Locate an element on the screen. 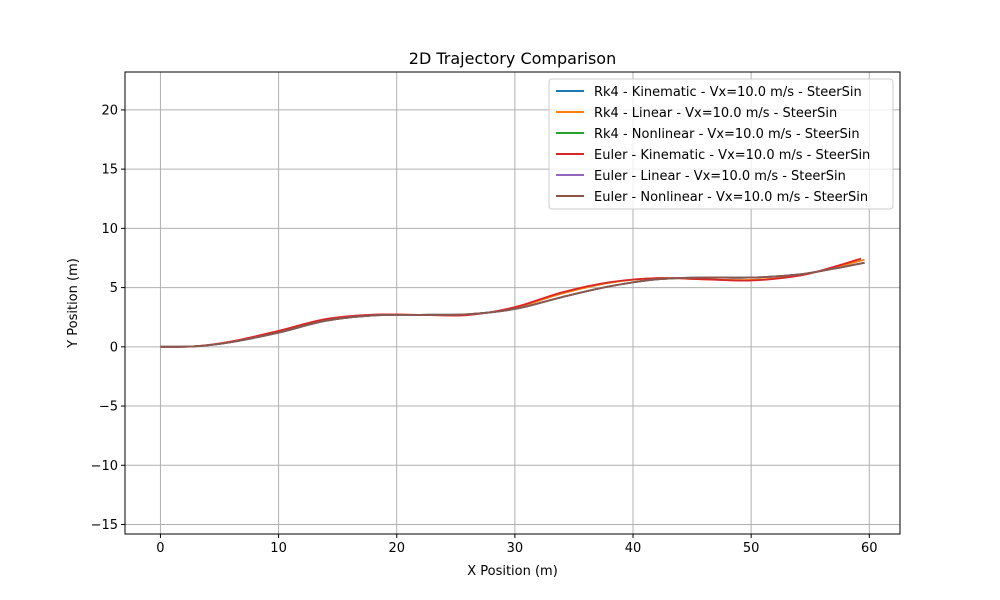 Image resolution: width=1000 pixels, height=600 pixels. x-tick-label: 10 is located at coordinates (278, 548).